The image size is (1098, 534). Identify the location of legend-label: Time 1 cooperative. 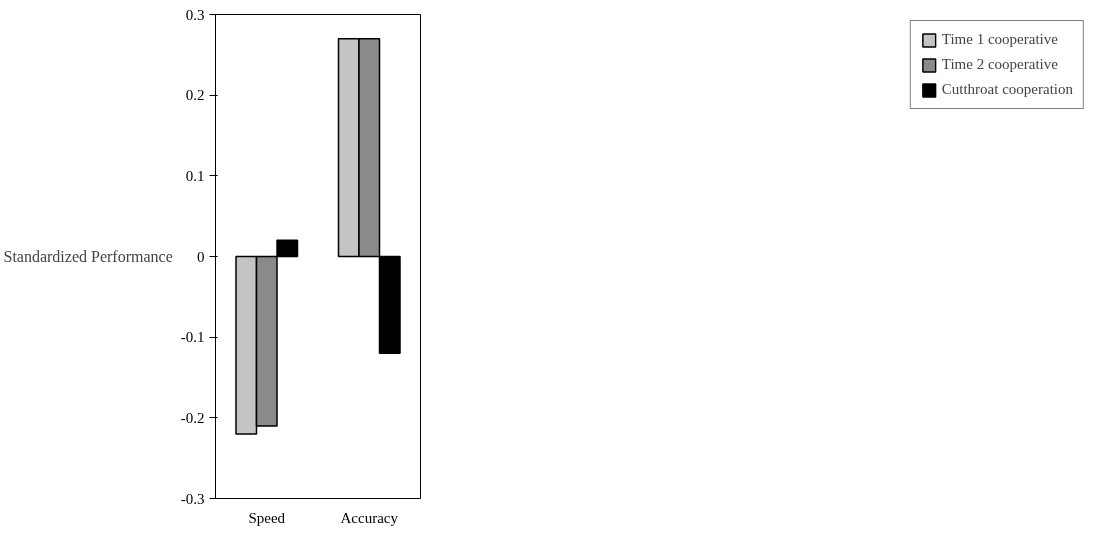
(999, 39).